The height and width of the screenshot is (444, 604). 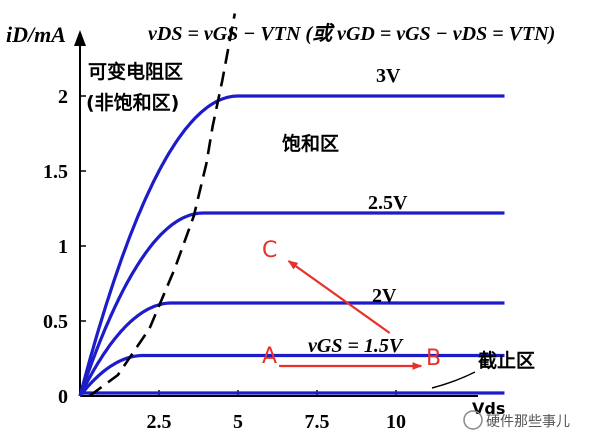 What do you see at coordinates (488, 408) in the screenshot?
I see `x-axis-label: Vds` at bounding box center [488, 408].